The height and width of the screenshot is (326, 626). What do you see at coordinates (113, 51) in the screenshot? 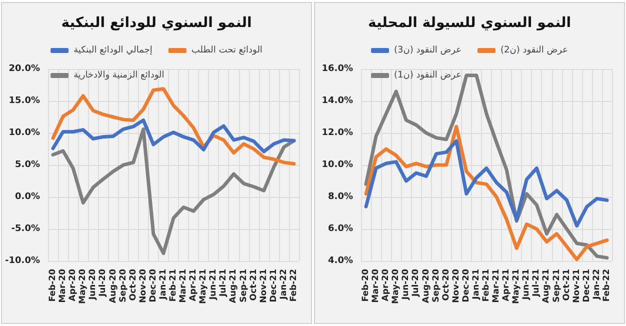
I see `legend-label: إجمالي الودائع البنكية` at bounding box center [113, 51].